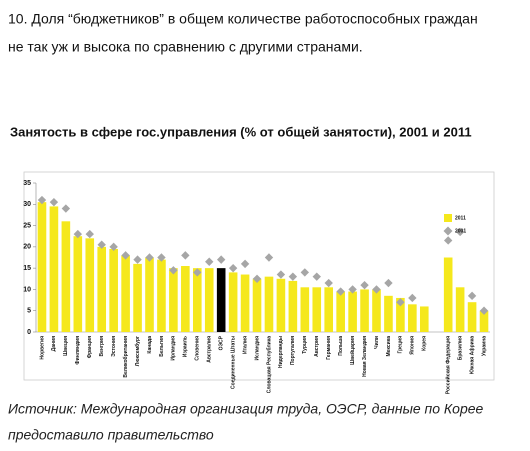 This screenshot has height=451, width=530. I want to click on x-tick-label: Ирландия, so click(174, 348).